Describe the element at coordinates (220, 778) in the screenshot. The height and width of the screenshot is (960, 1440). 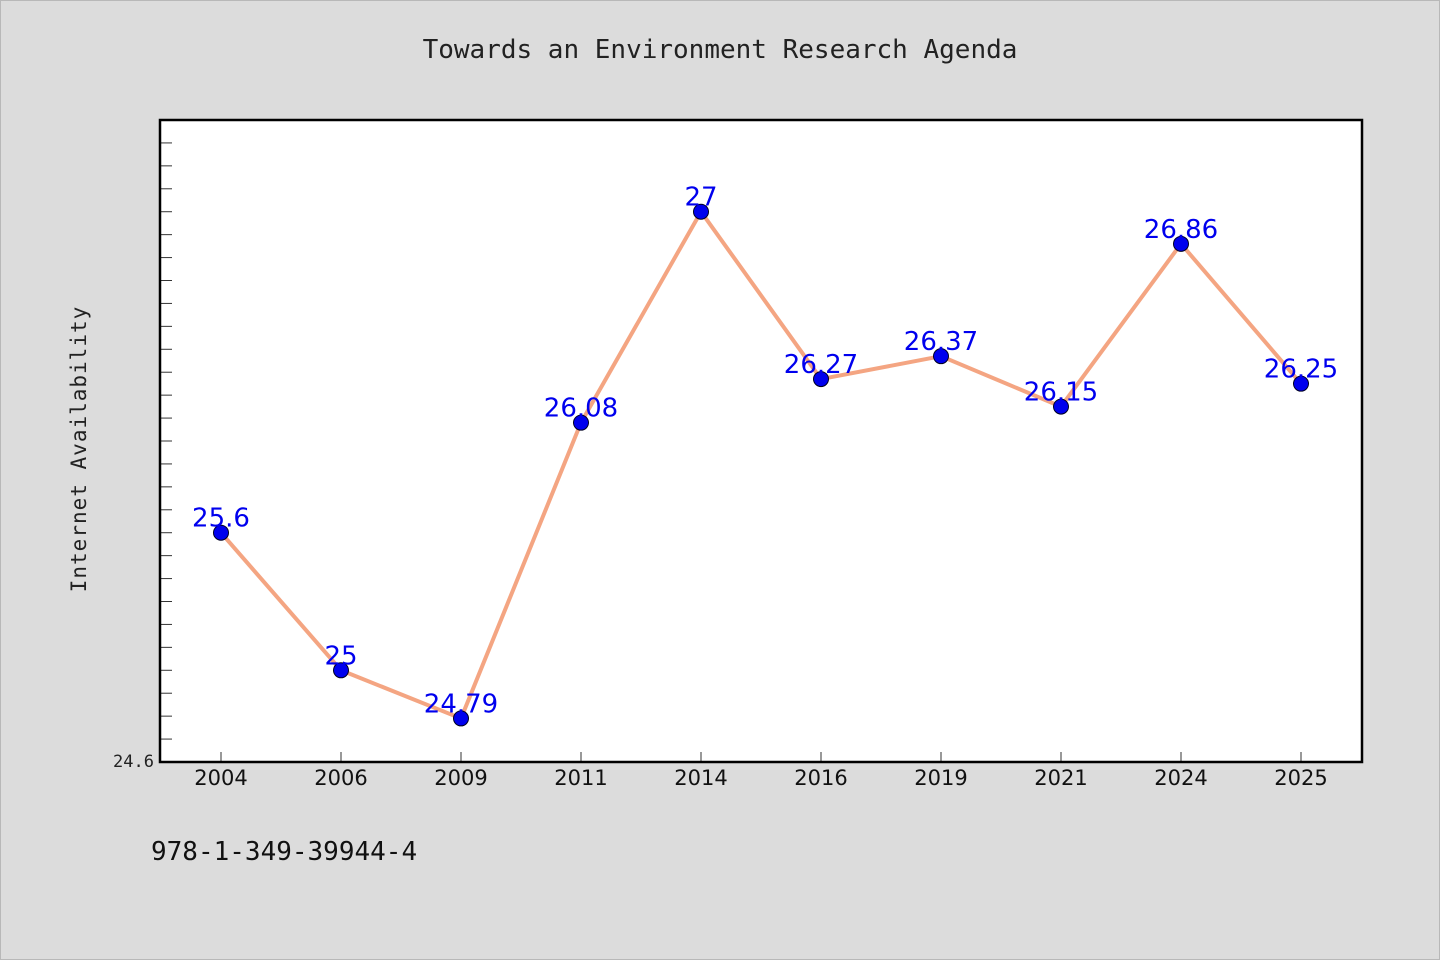
I see `x-tick-label: 2004` at that location.